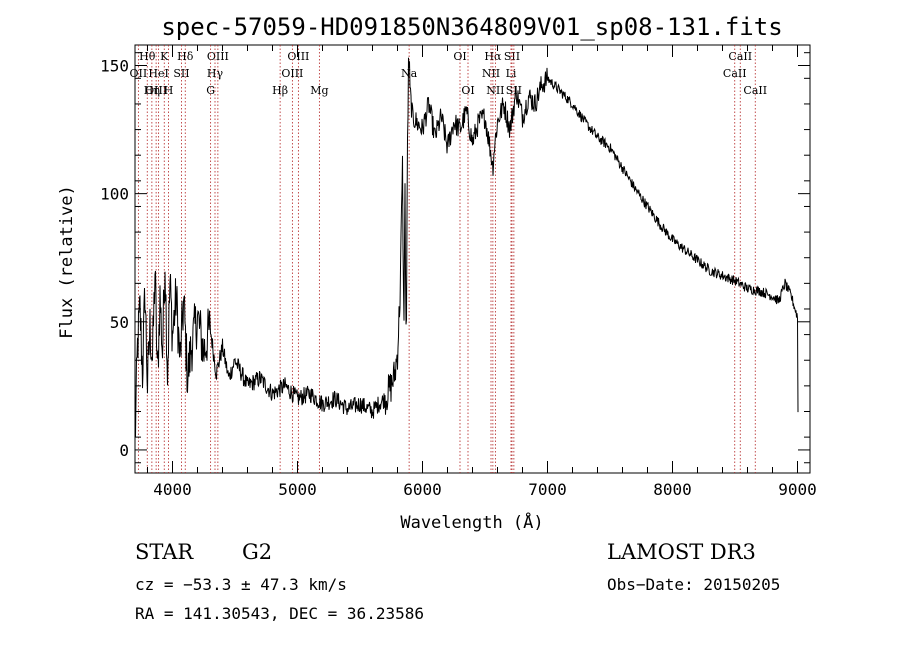  I want to click on x-tick-label: 5000, so click(297, 489).